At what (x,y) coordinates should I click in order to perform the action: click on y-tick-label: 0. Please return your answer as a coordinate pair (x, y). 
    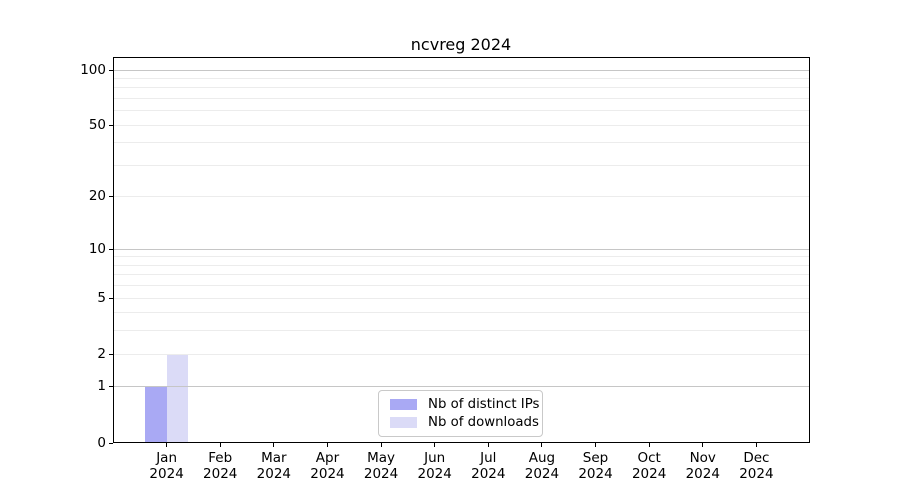
    Looking at the image, I should click on (101, 442).